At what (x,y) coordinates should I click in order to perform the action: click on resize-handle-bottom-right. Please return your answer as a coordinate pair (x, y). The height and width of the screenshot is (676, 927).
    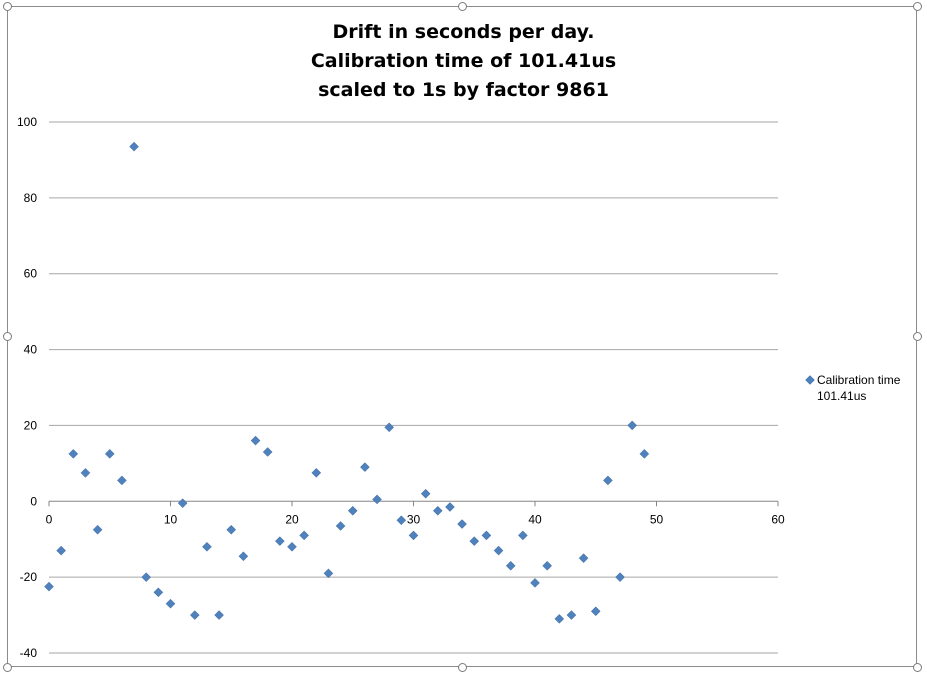
    Looking at the image, I should click on (917, 667).